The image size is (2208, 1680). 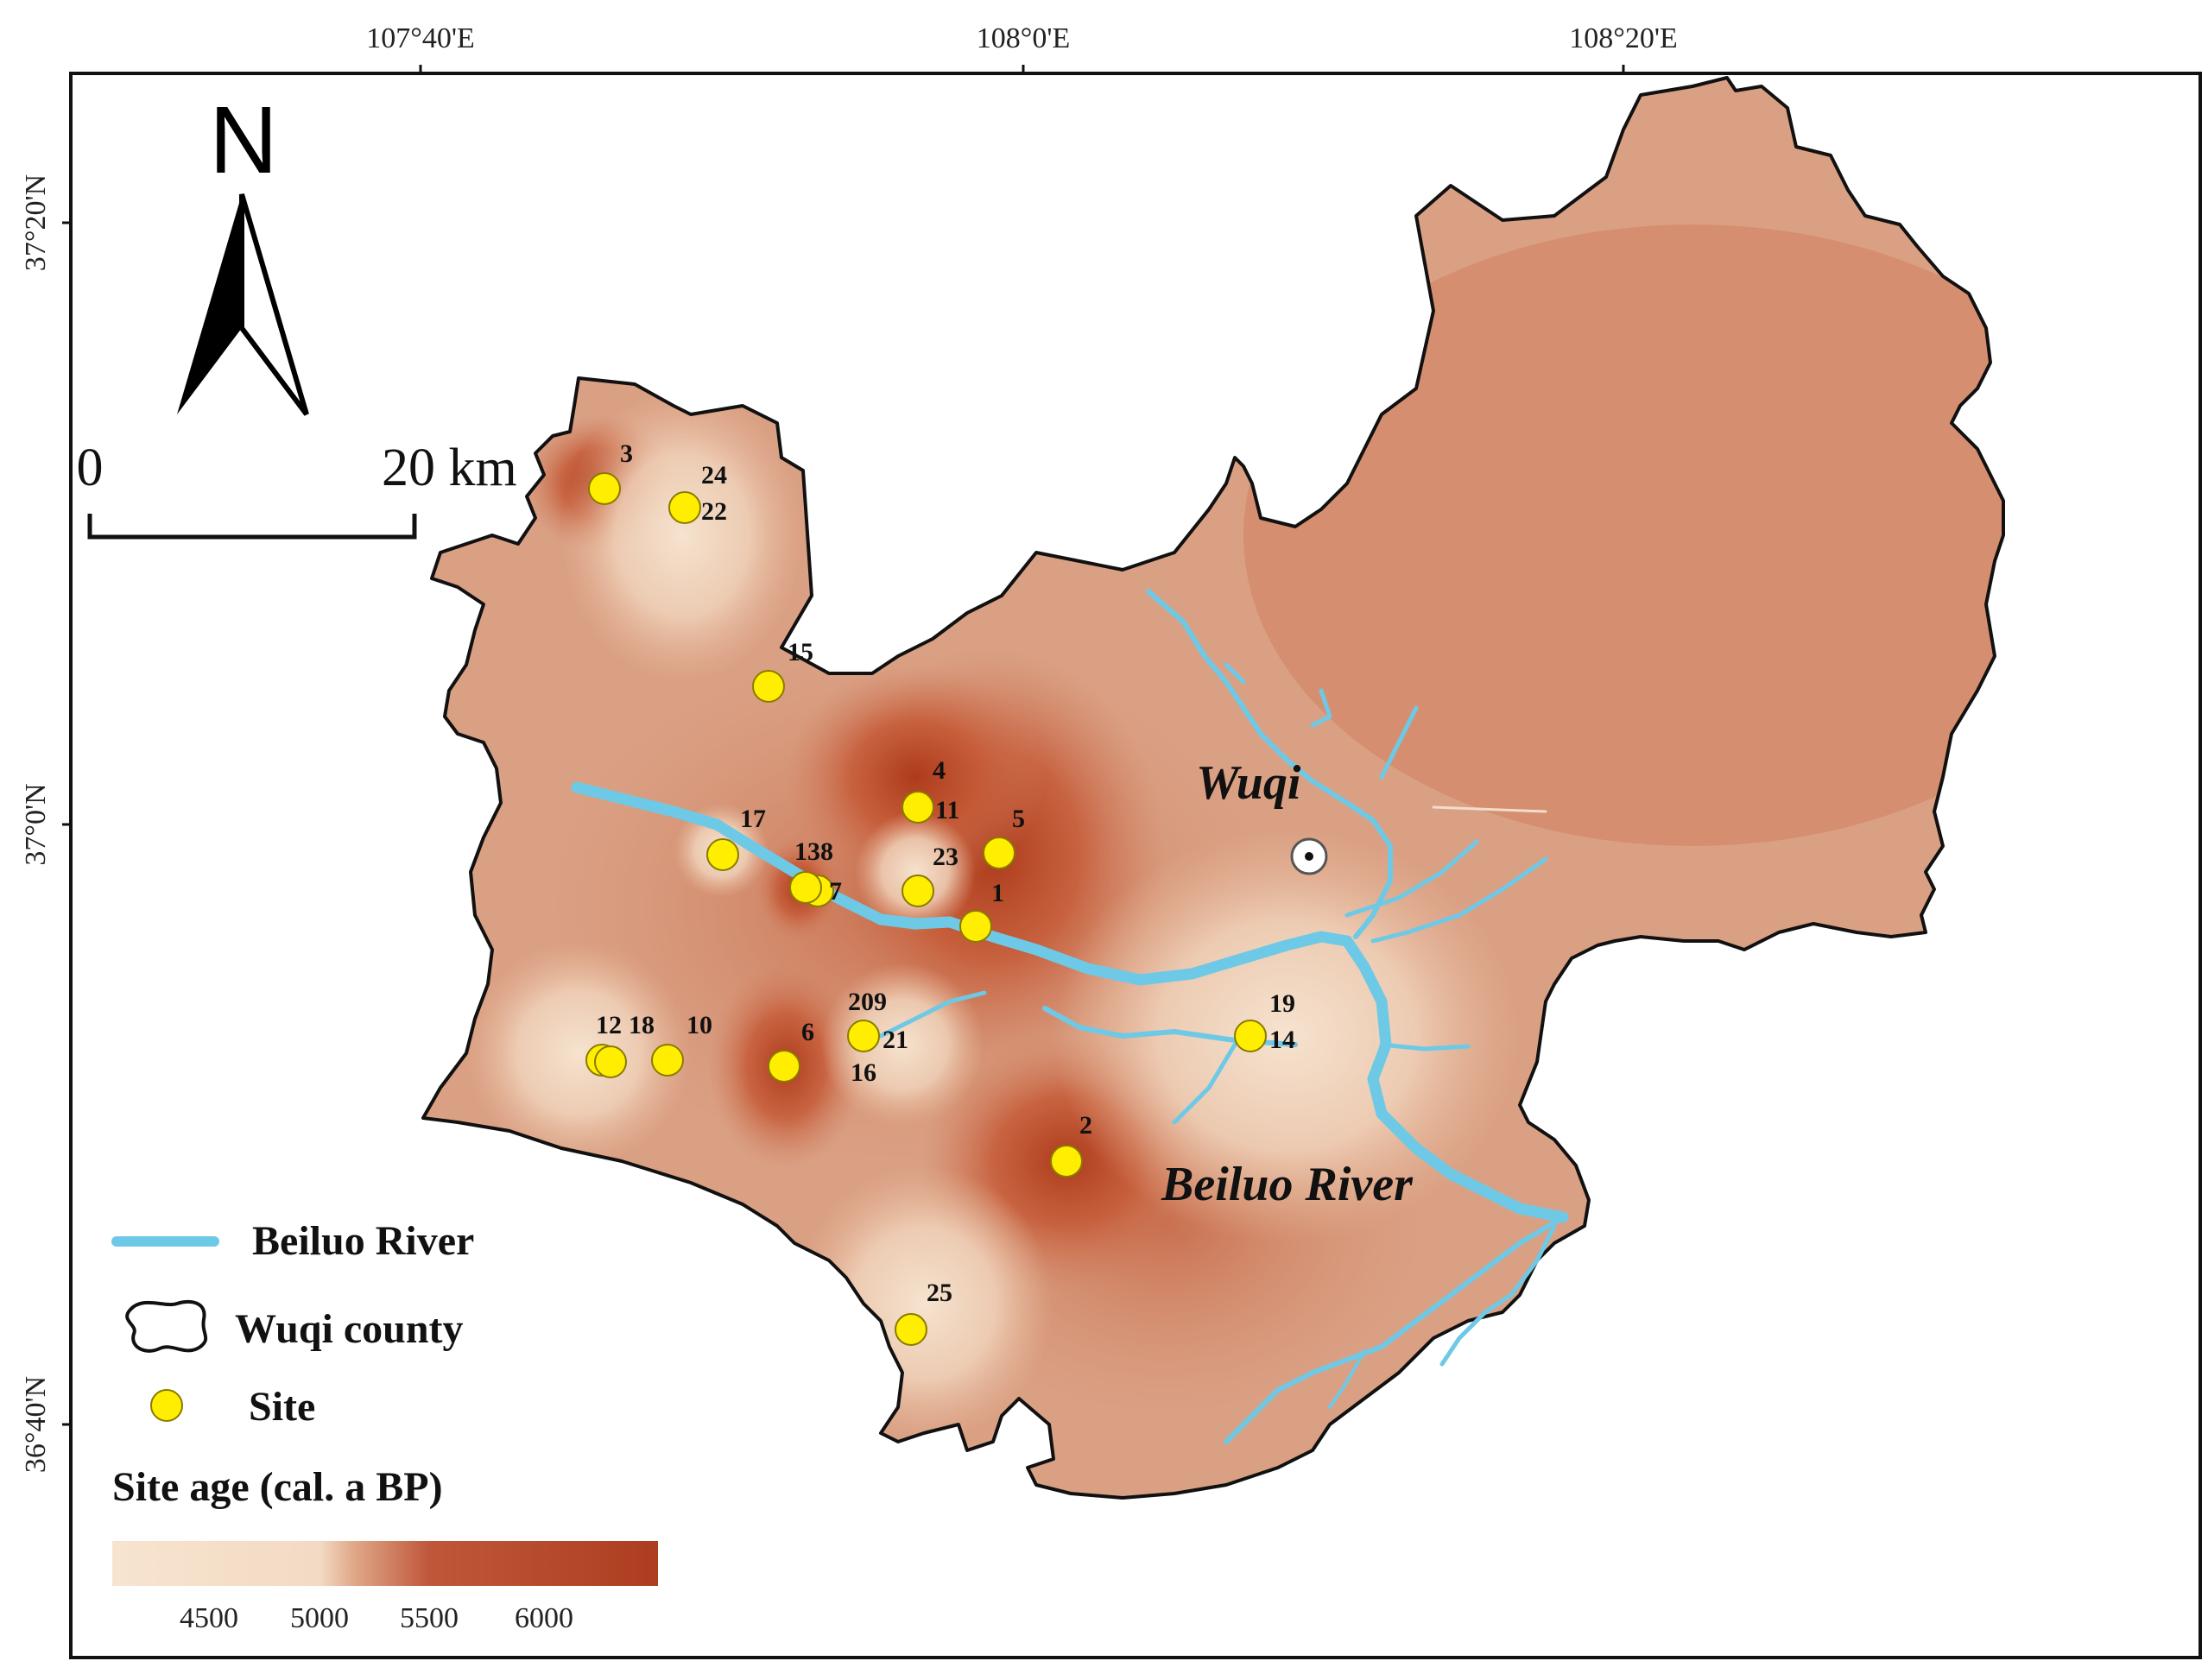 What do you see at coordinates (1024, 38) in the screenshot?
I see `longitude-label-2: 108°0'E` at bounding box center [1024, 38].